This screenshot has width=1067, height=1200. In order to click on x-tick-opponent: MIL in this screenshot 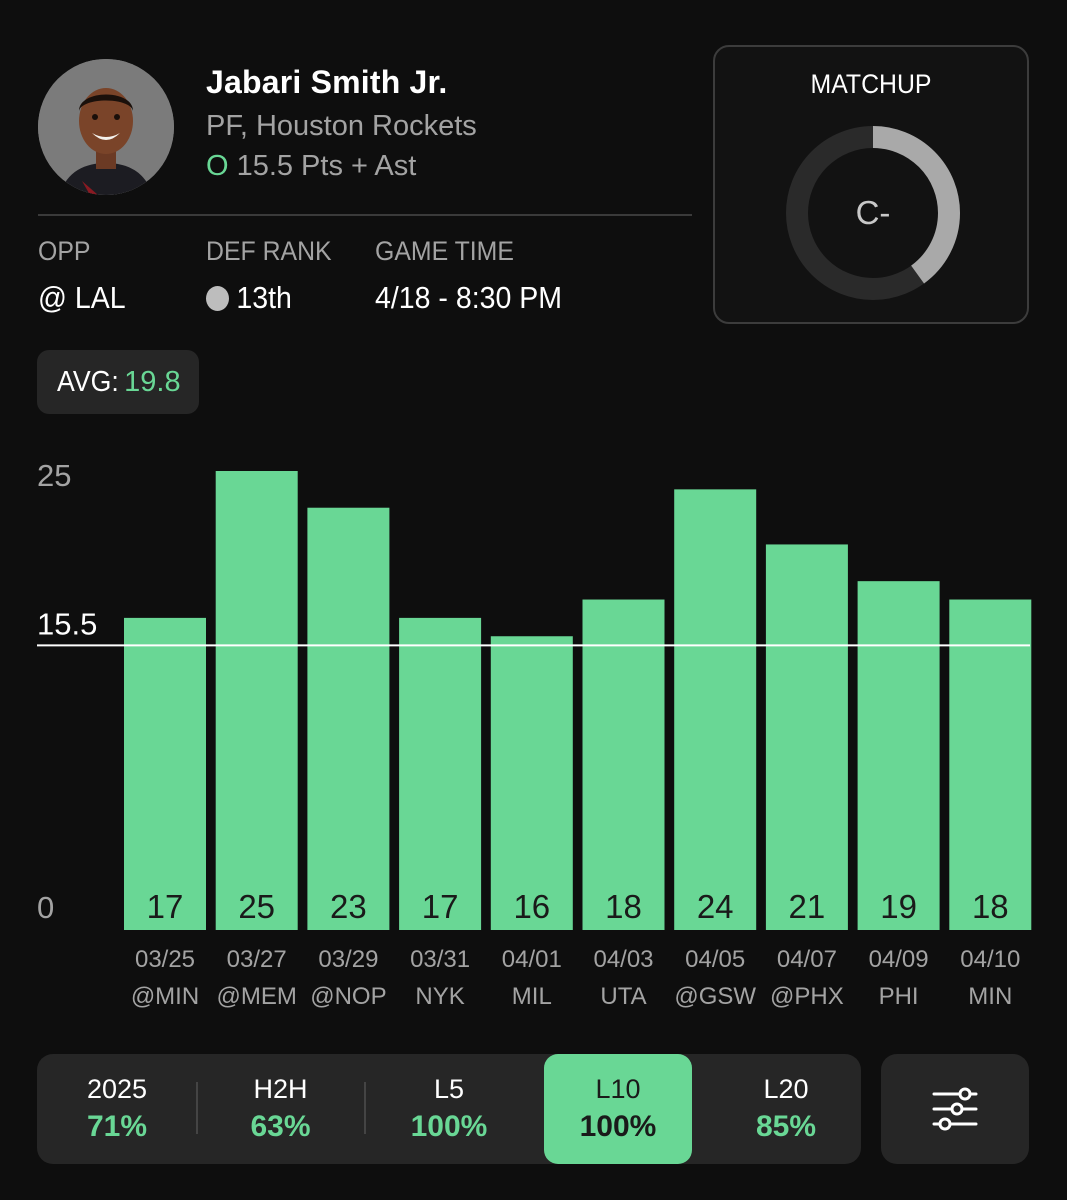, I will do `click(532, 996)`.